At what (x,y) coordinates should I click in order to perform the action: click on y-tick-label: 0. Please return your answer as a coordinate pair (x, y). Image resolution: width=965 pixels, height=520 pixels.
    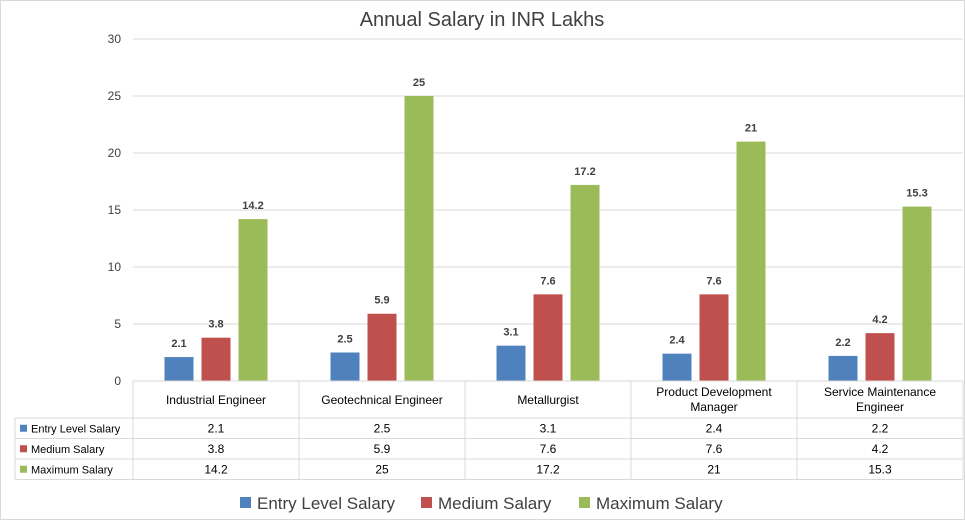
    Looking at the image, I should click on (117, 381).